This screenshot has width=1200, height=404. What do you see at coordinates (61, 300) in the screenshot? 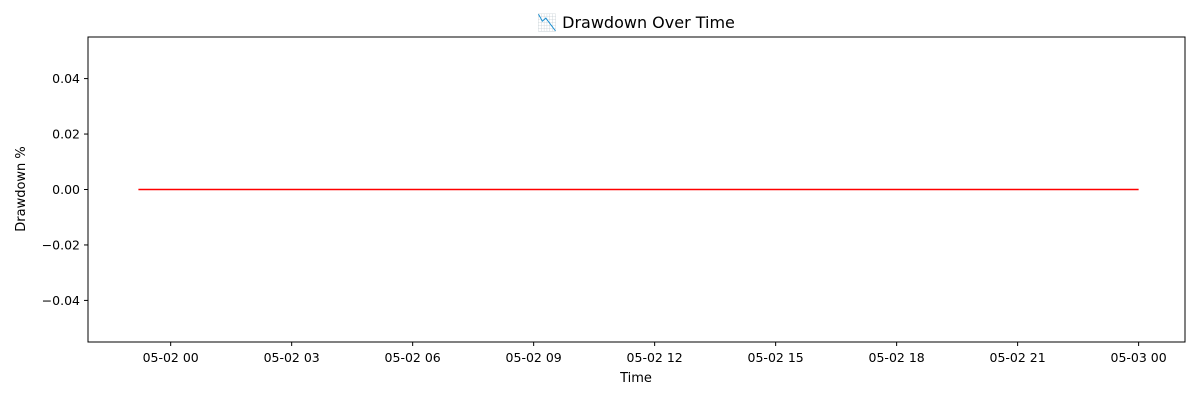
I see `y-tick-label: −0.04` at bounding box center [61, 300].